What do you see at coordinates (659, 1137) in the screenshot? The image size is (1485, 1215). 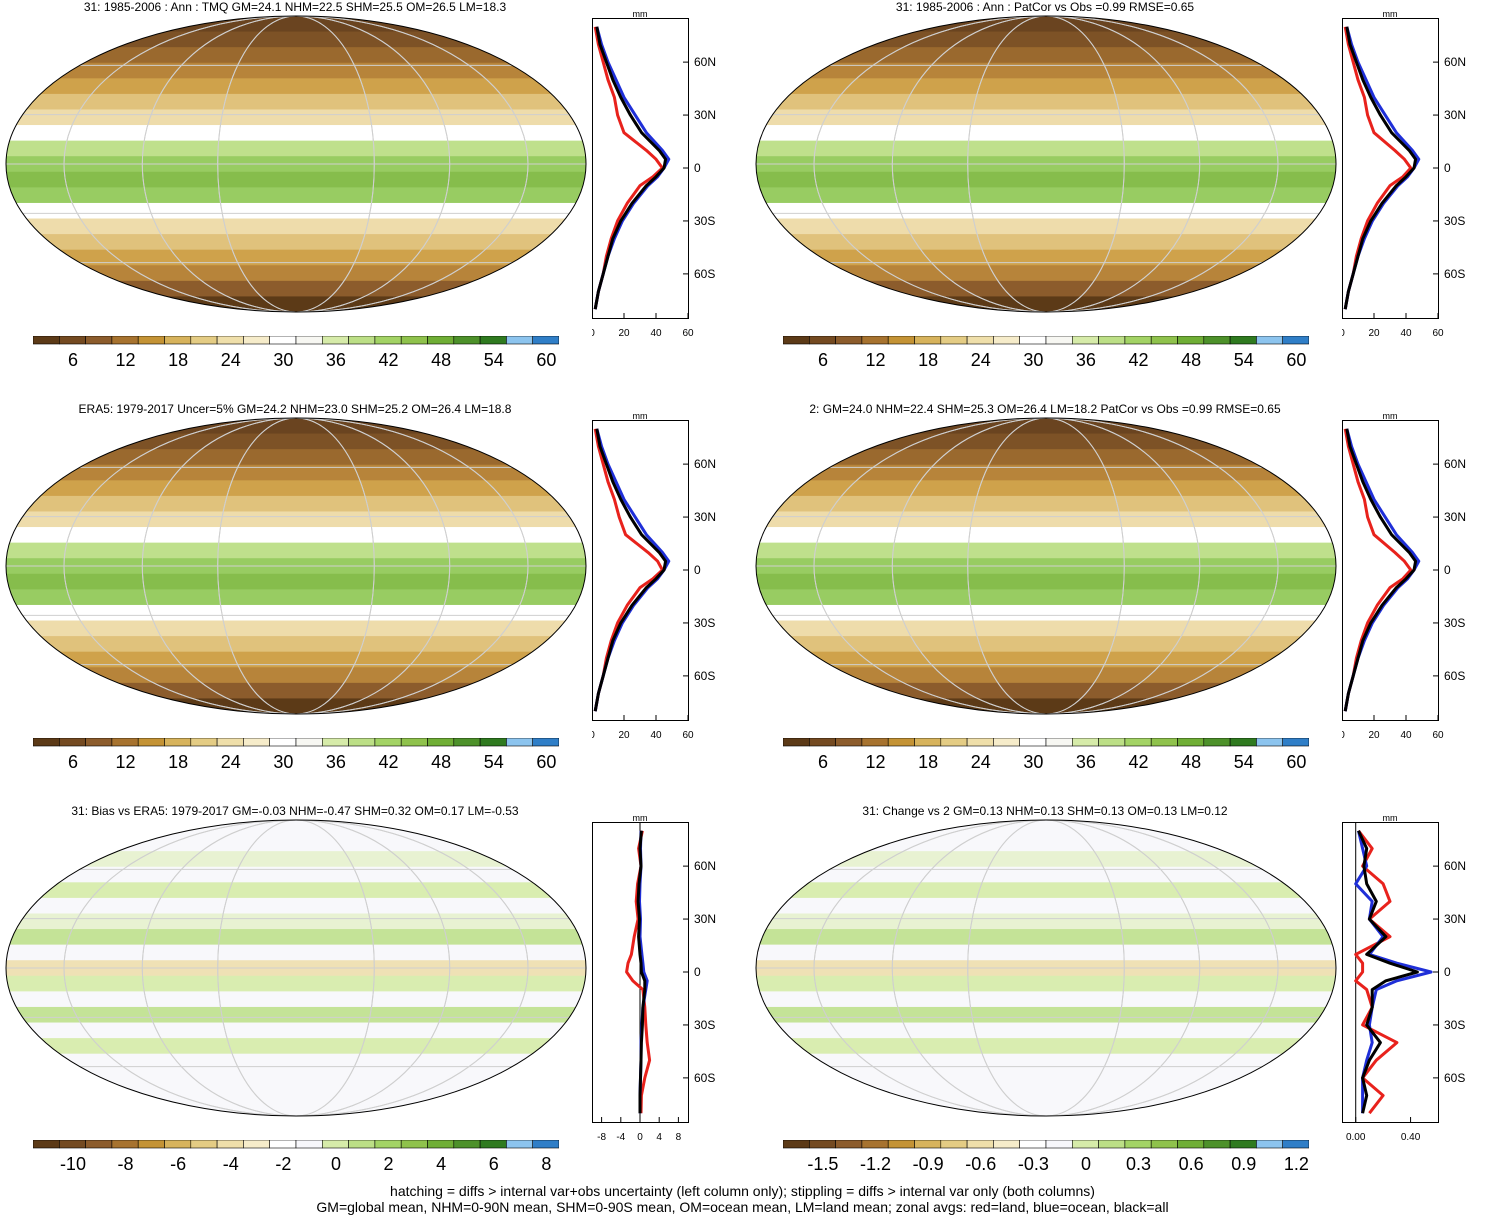 I see `zonal-x-label: 4` at bounding box center [659, 1137].